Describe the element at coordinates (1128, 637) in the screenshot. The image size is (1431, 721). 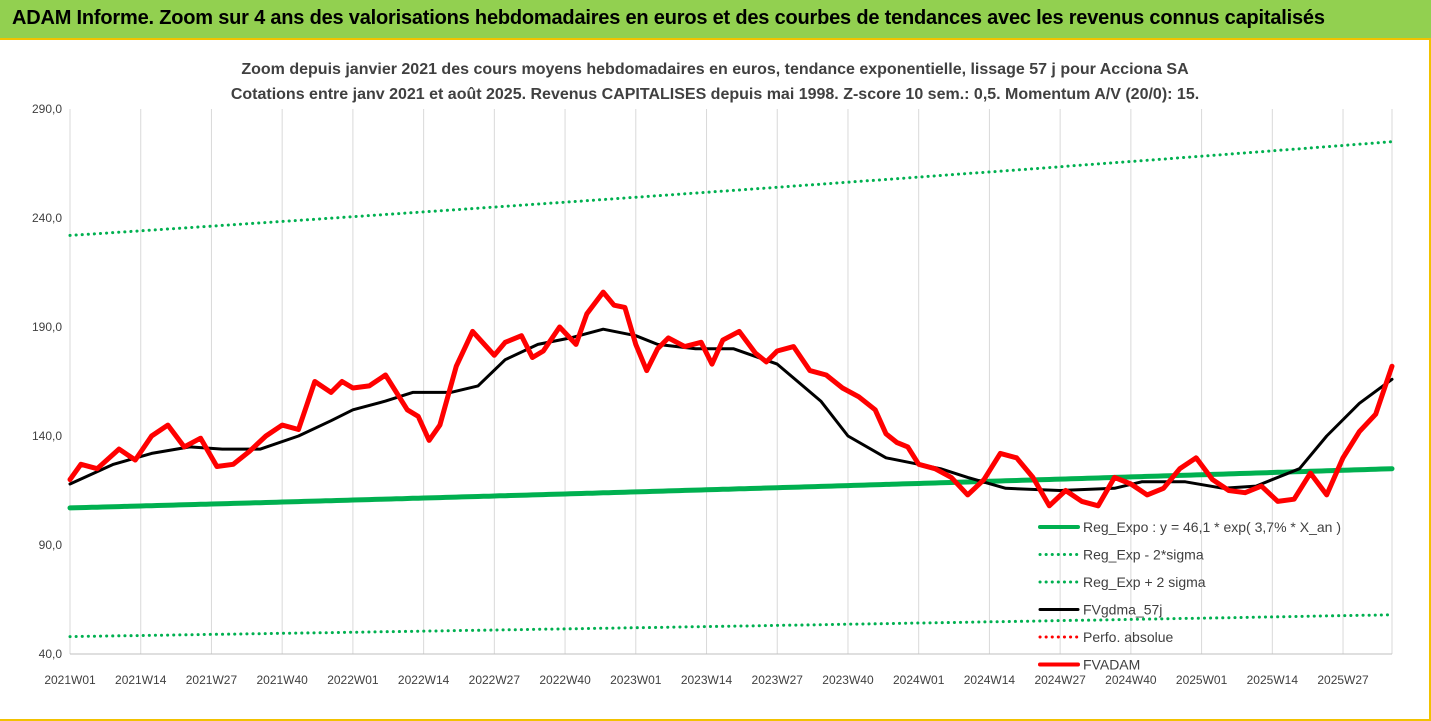
I see `legend-label: Perfo. absolue` at that location.